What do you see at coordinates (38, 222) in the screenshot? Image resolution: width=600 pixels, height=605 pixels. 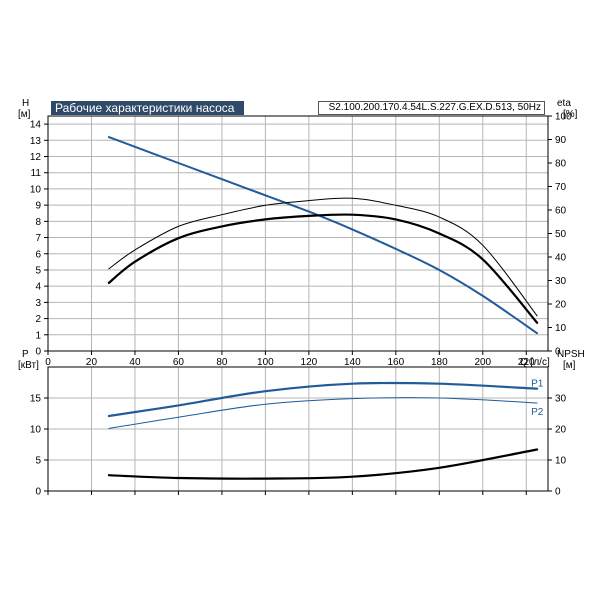 I see `y-left-tick-label: 8` at bounding box center [38, 222].